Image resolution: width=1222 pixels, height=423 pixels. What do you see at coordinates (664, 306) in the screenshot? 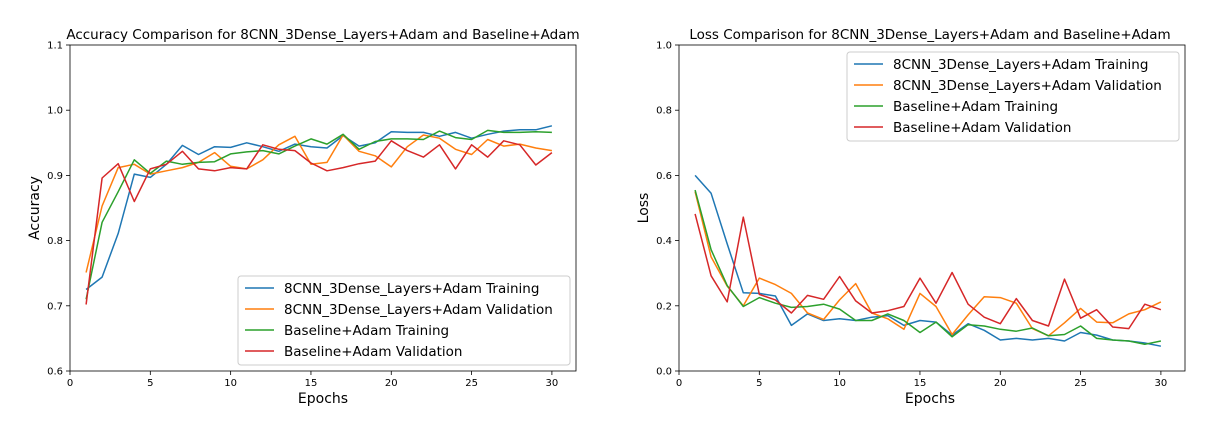
I see `y-tick-label: 0.2` at bounding box center [664, 306].